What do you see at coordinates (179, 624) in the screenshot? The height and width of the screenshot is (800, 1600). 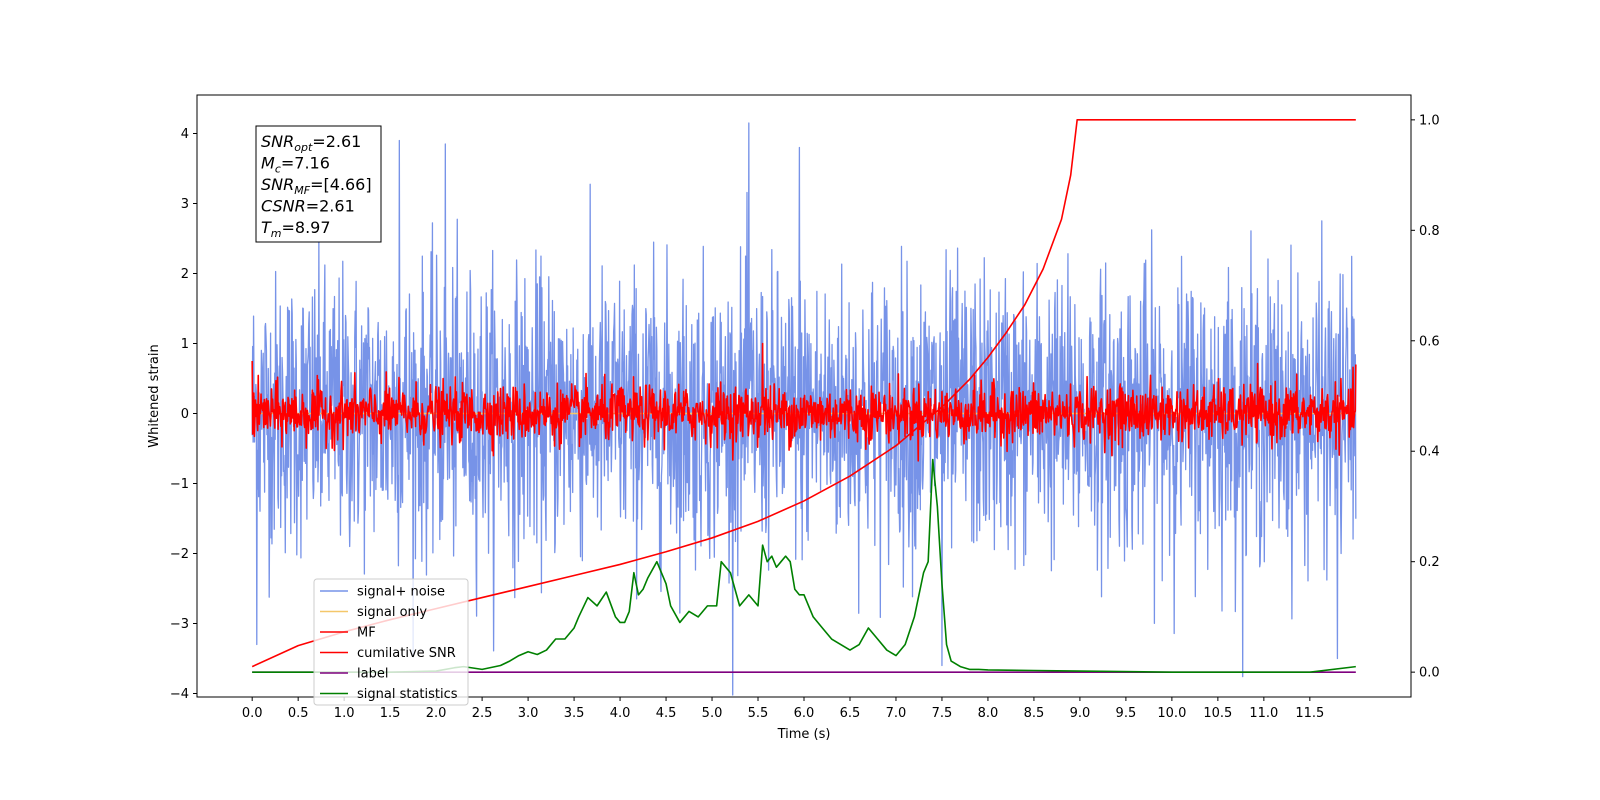 I see `y-tick-label: −3` at bounding box center [179, 624].